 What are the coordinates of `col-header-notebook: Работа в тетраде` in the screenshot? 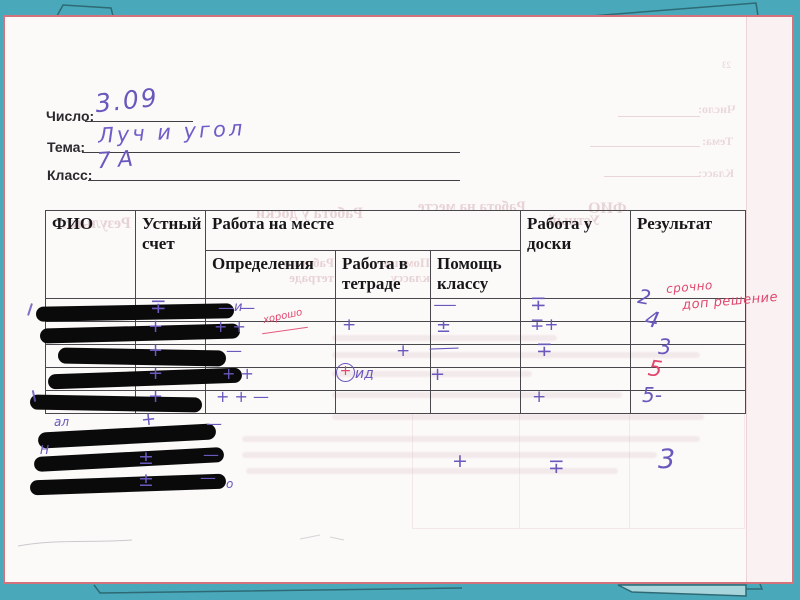 It's located at (383, 274).